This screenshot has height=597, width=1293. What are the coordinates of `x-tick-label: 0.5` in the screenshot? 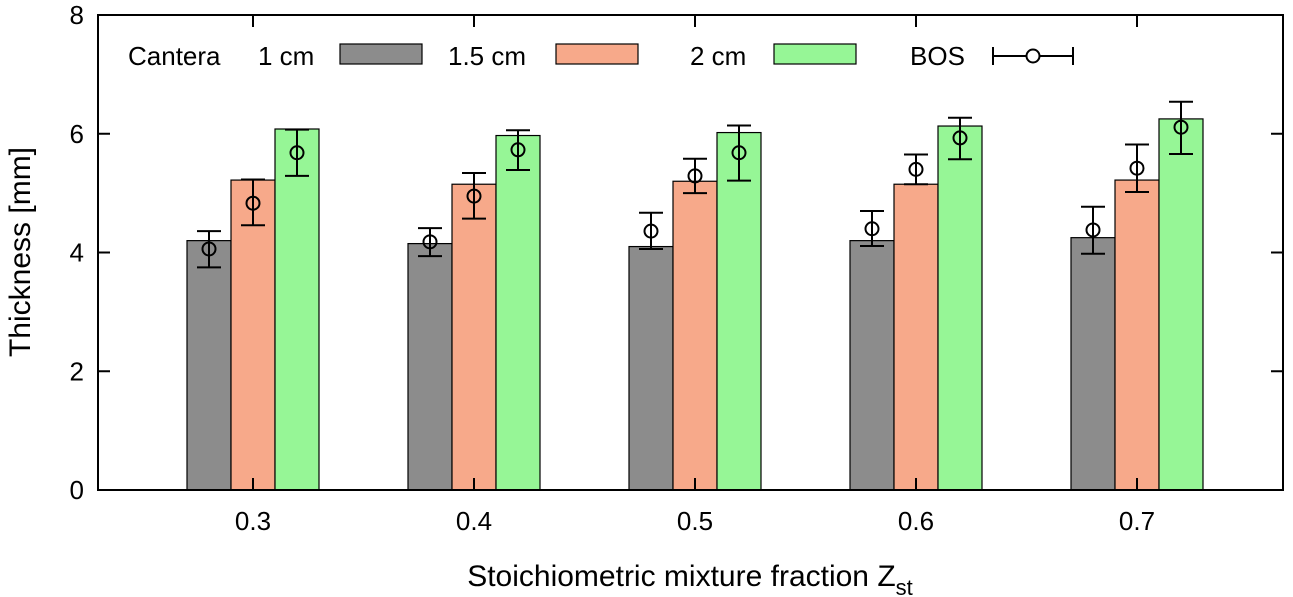 It's located at (695, 521).